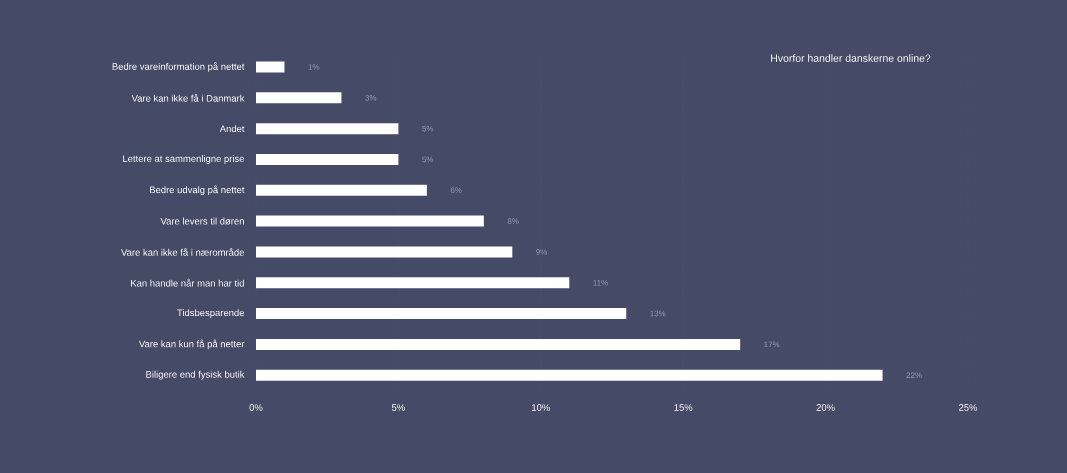  I want to click on x-tick-label: 5%, so click(398, 407).